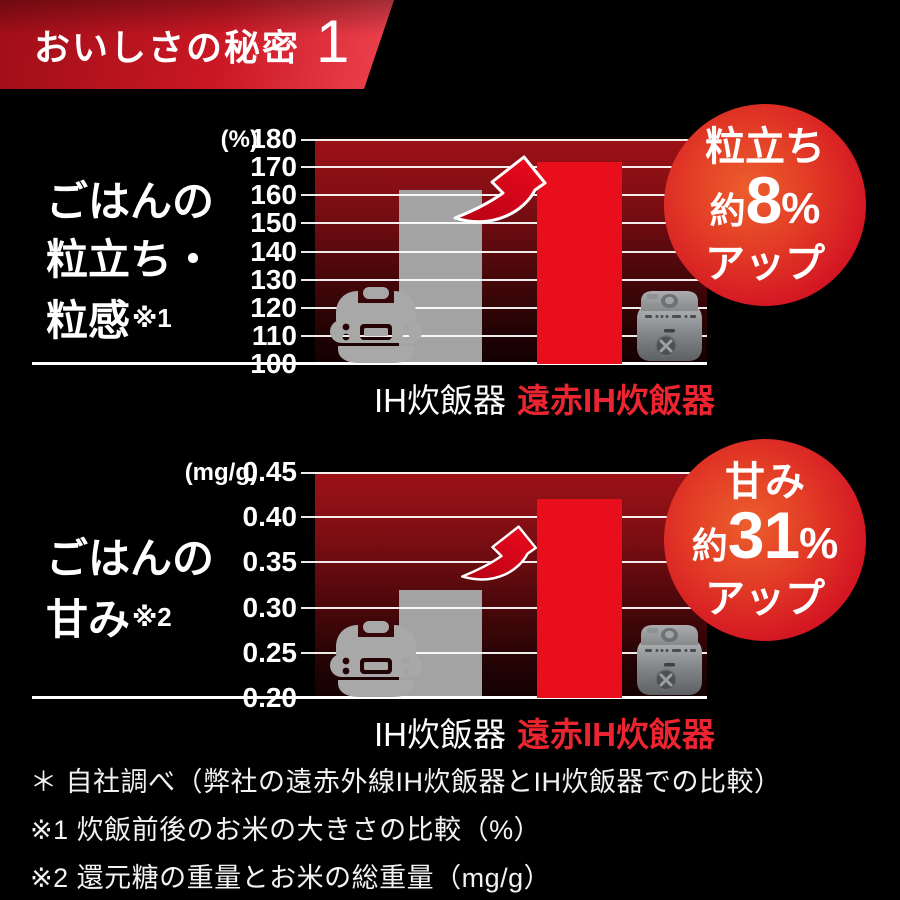  I want to click on y-tick-label: 120, so click(273, 307).